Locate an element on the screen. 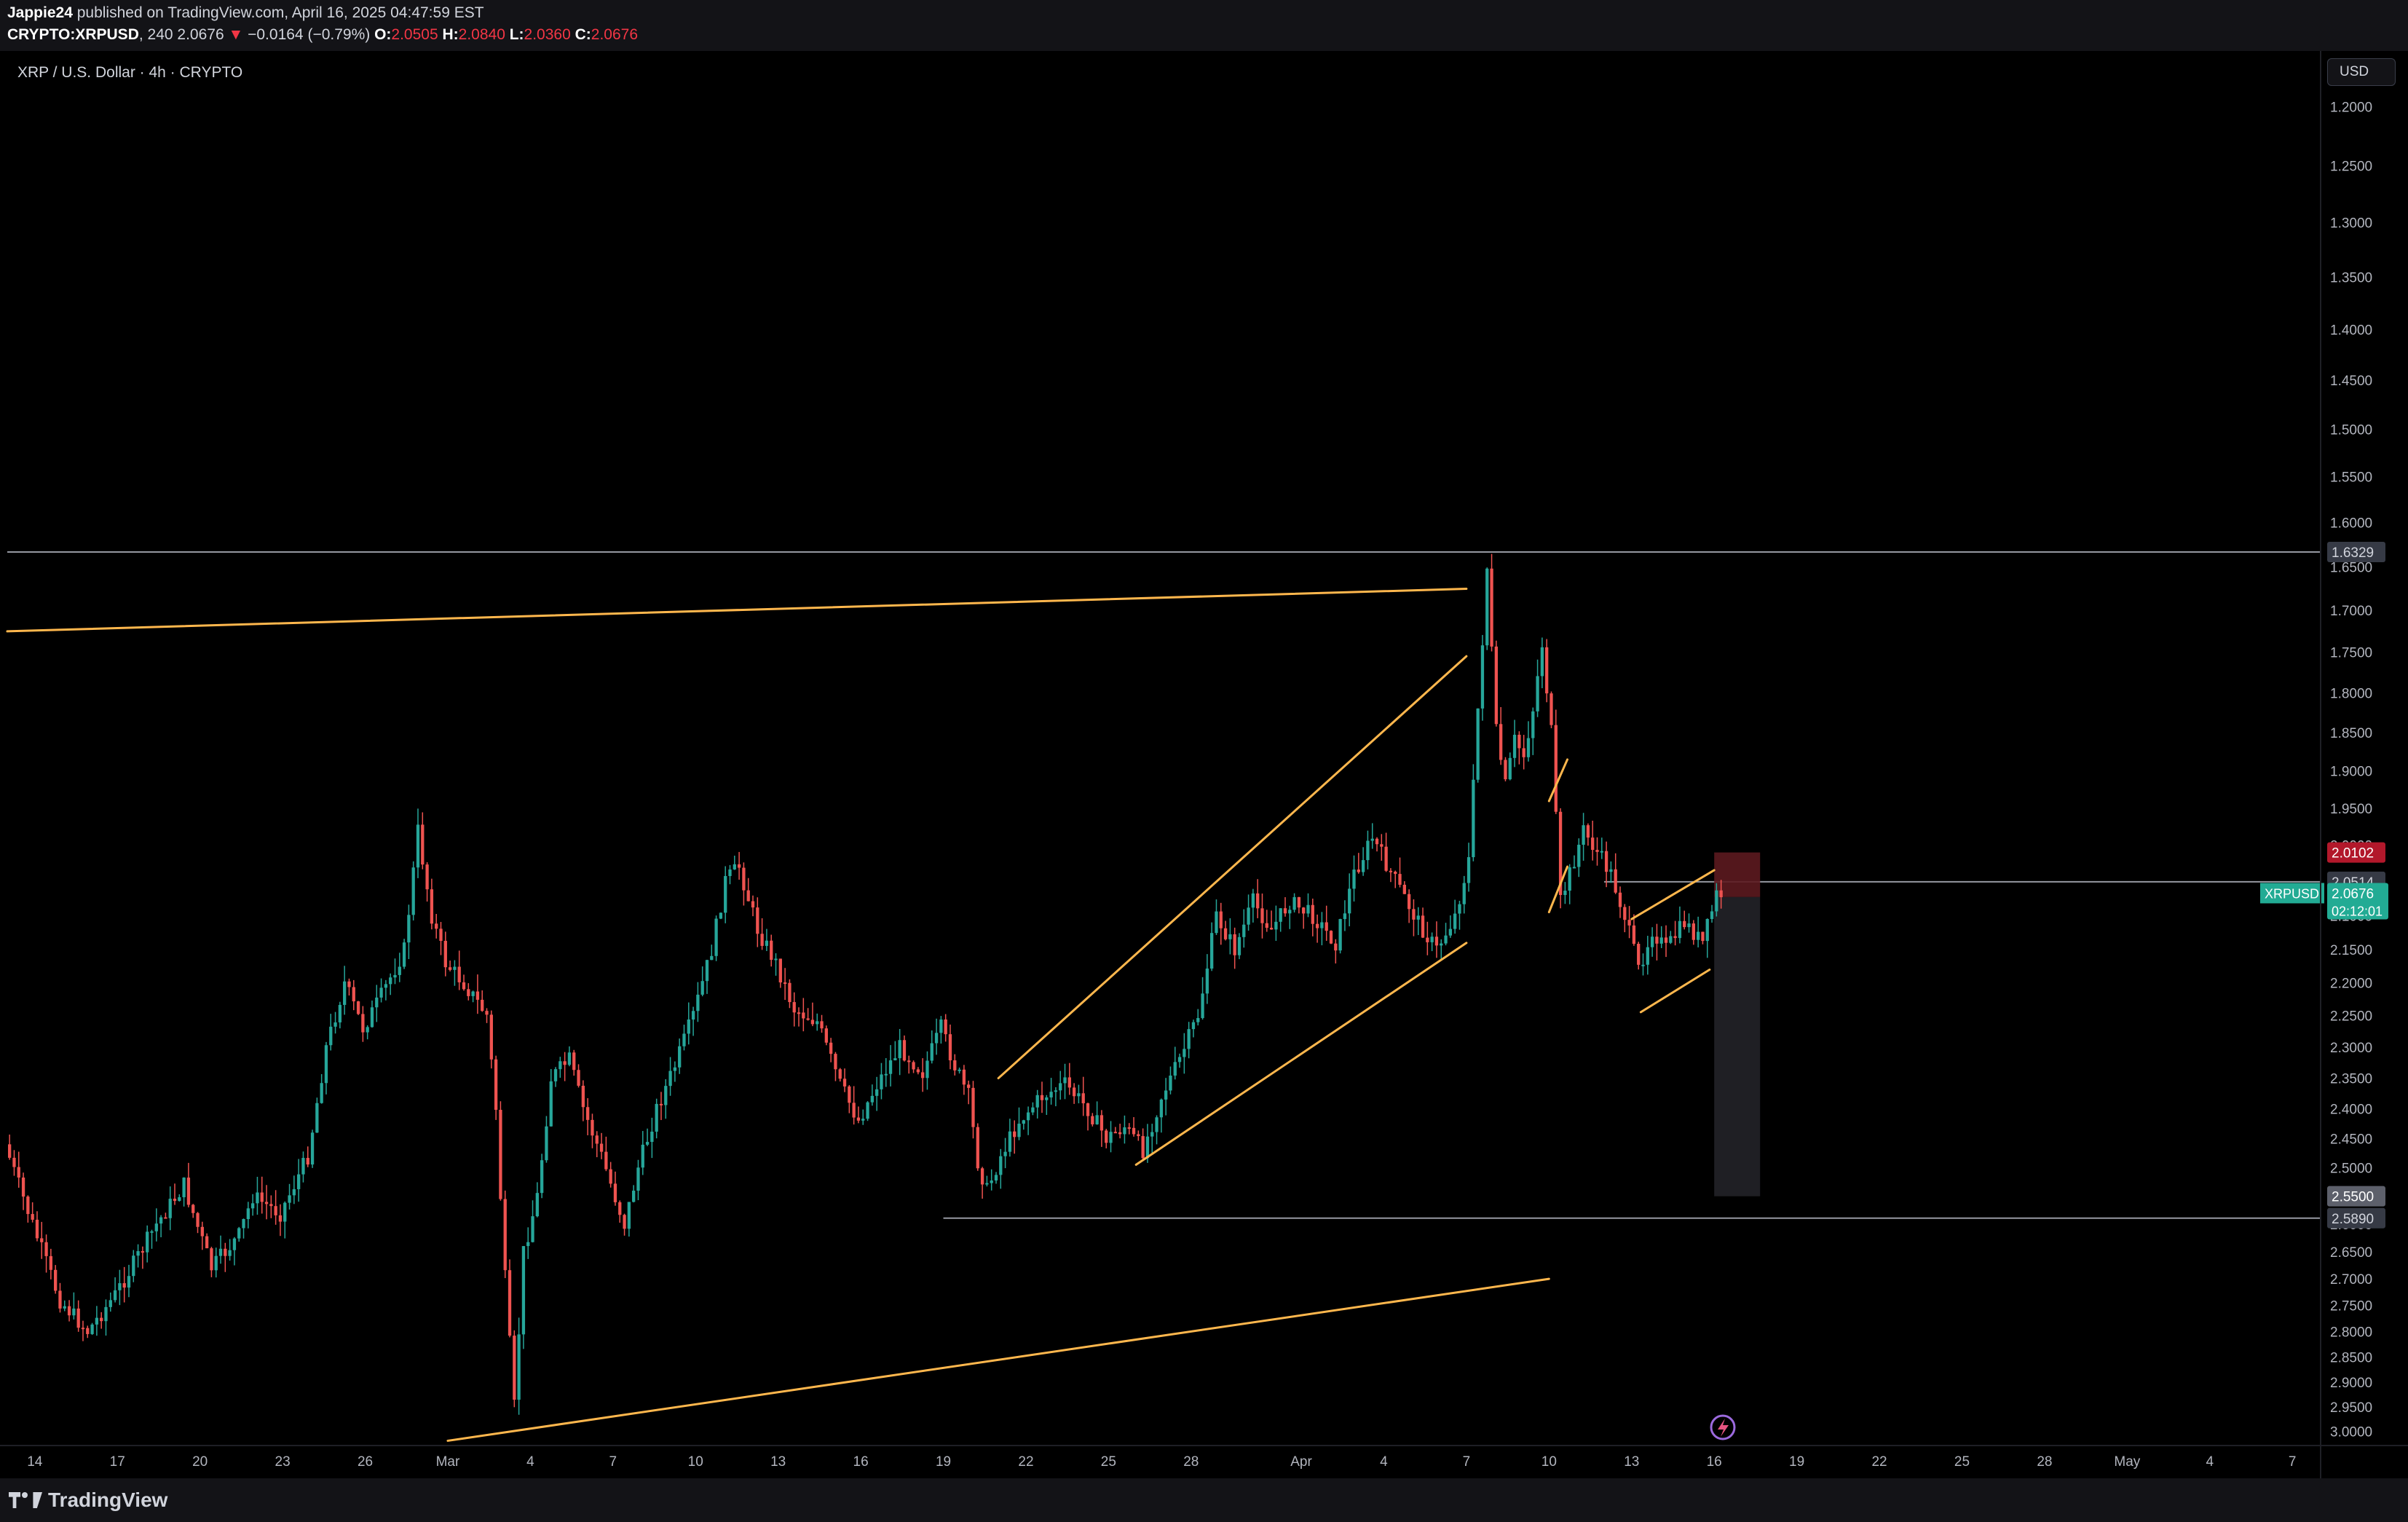 This screenshot has height=1522, width=2408. y-tick-label: 2.7500 is located at coordinates (2351, 1306).